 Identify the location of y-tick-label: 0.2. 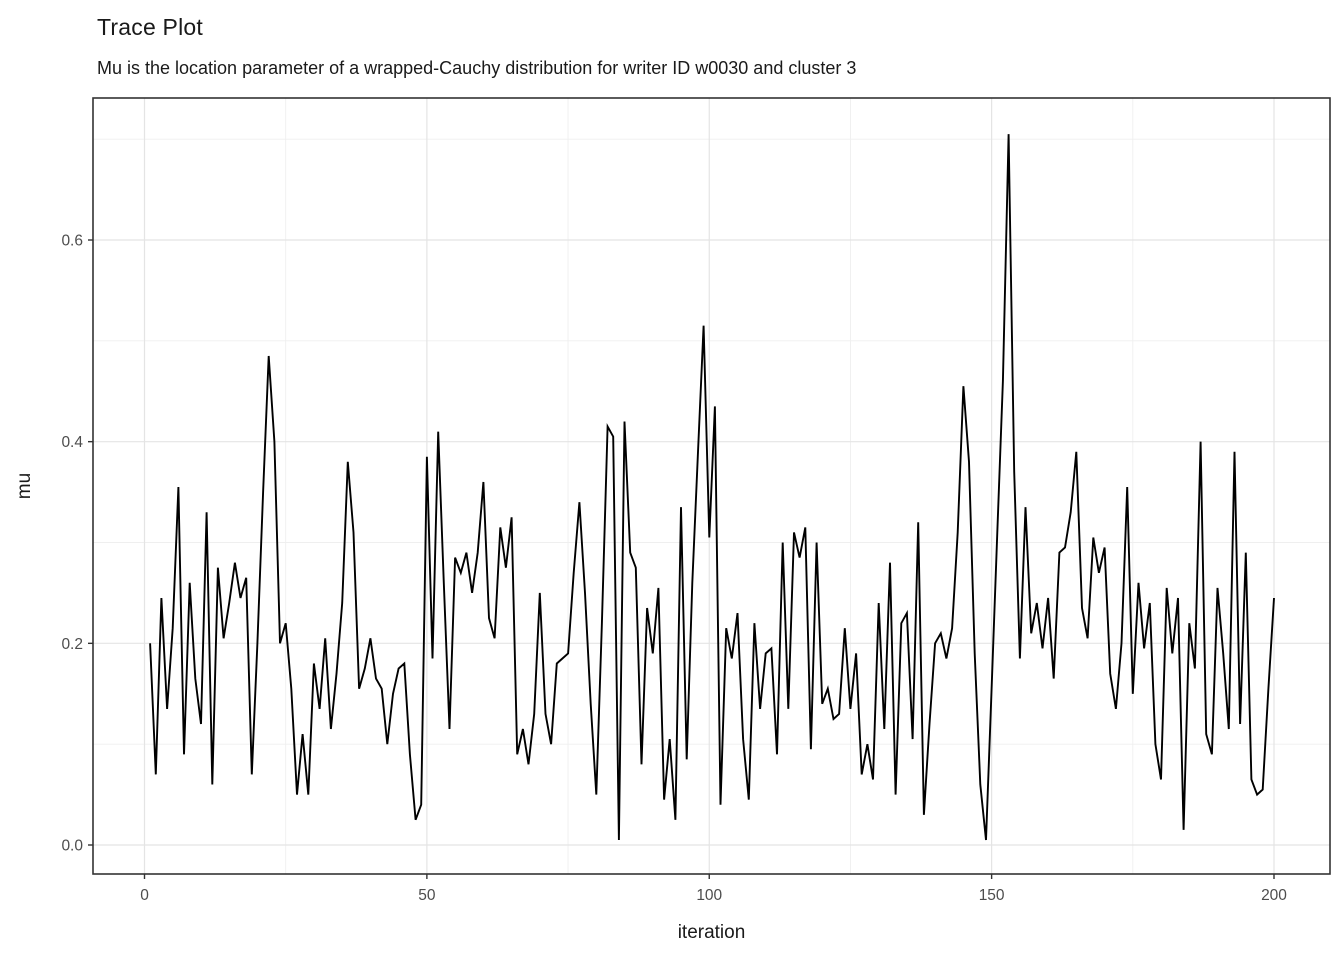
(72, 644).